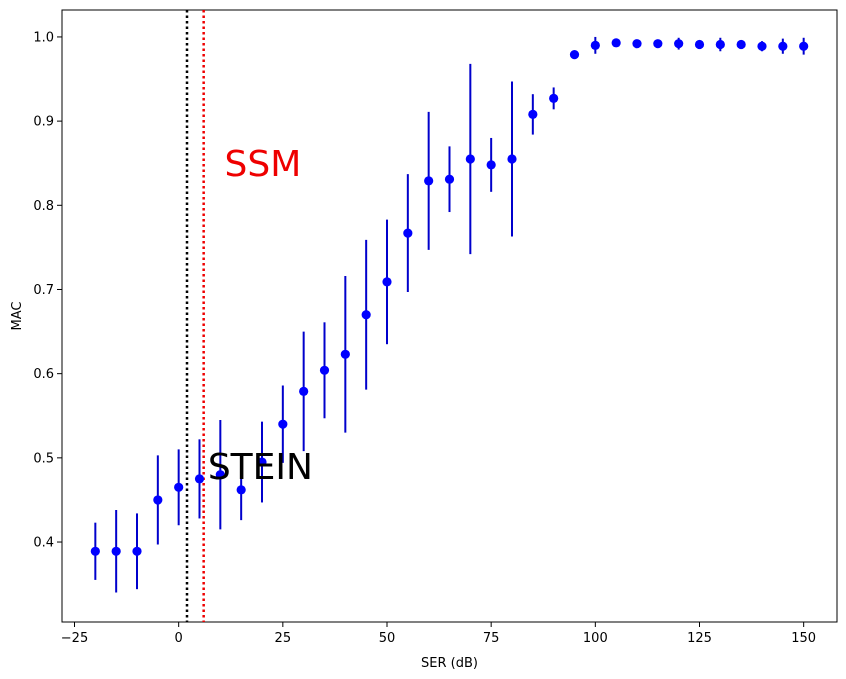 The image size is (846, 679). What do you see at coordinates (43, 374) in the screenshot?
I see `y-tick-label: 0.6` at bounding box center [43, 374].